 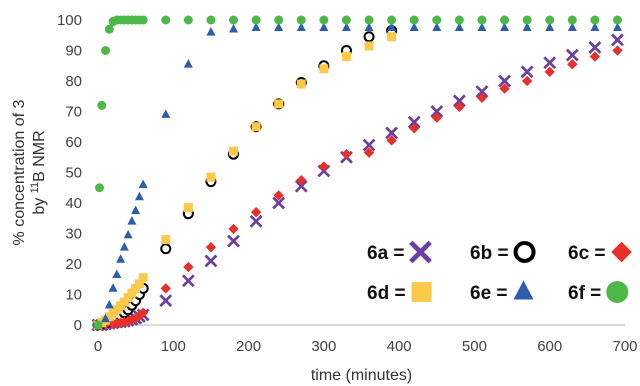 What do you see at coordinates (69, 20) in the screenshot?
I see `y-tick-label: 100` at bounding box center [69, 20].